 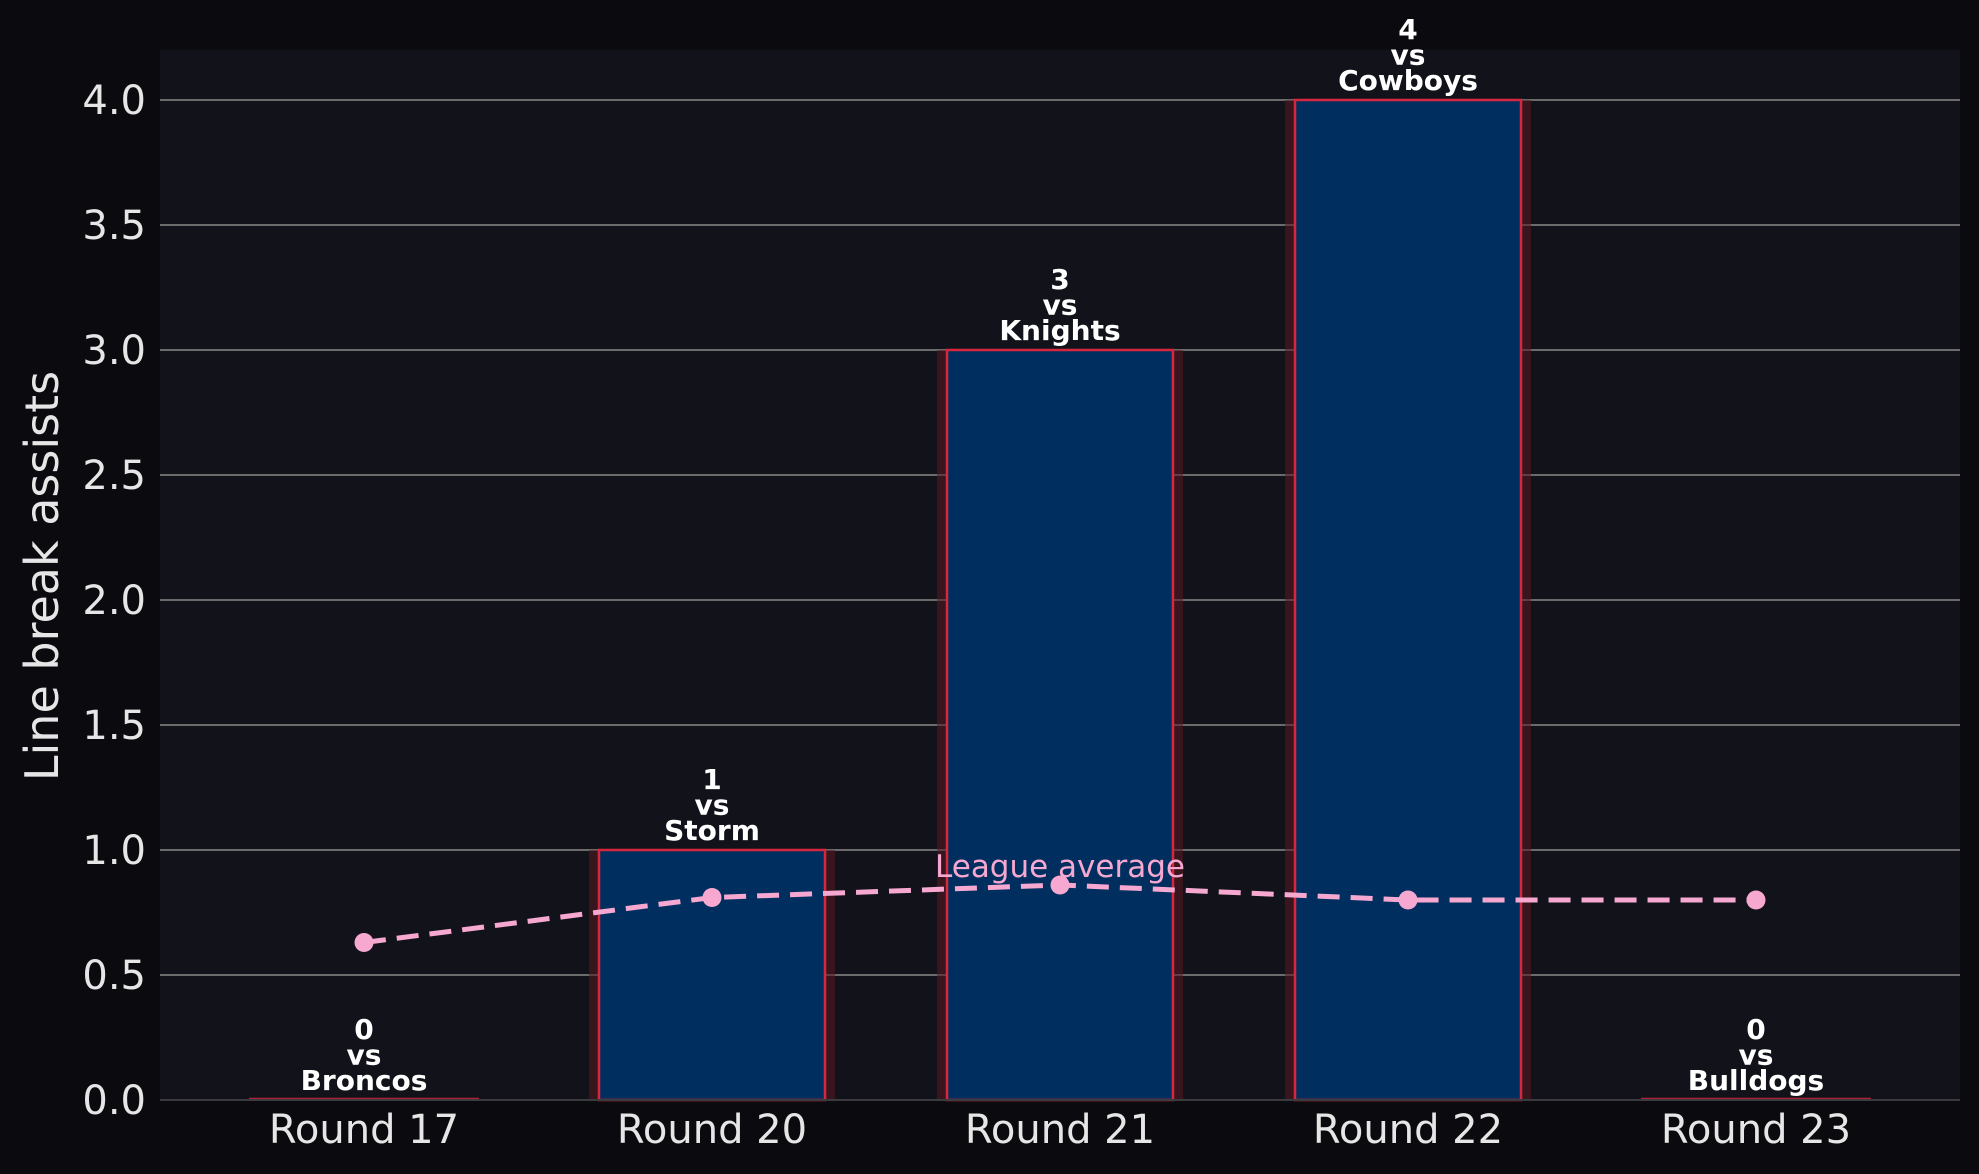 What do you see at coordinates (1059, 279) in the screenshot?
I see `bar-label: 3` at bounding box center [1059, 279].